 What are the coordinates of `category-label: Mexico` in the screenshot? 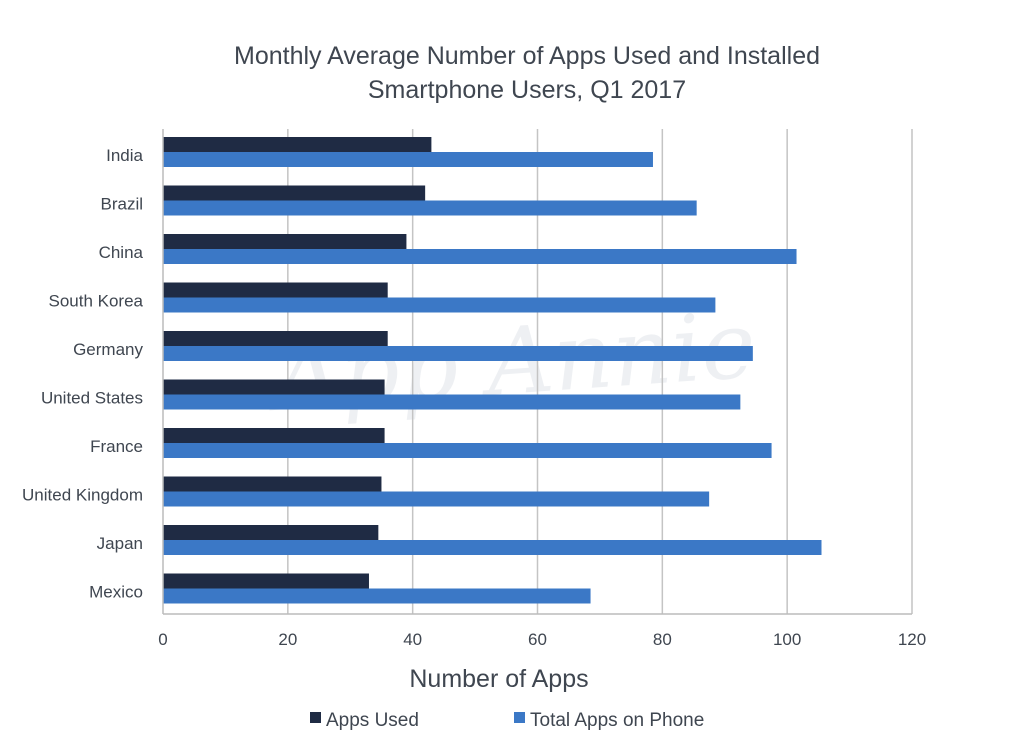 It's located at (116, 592).